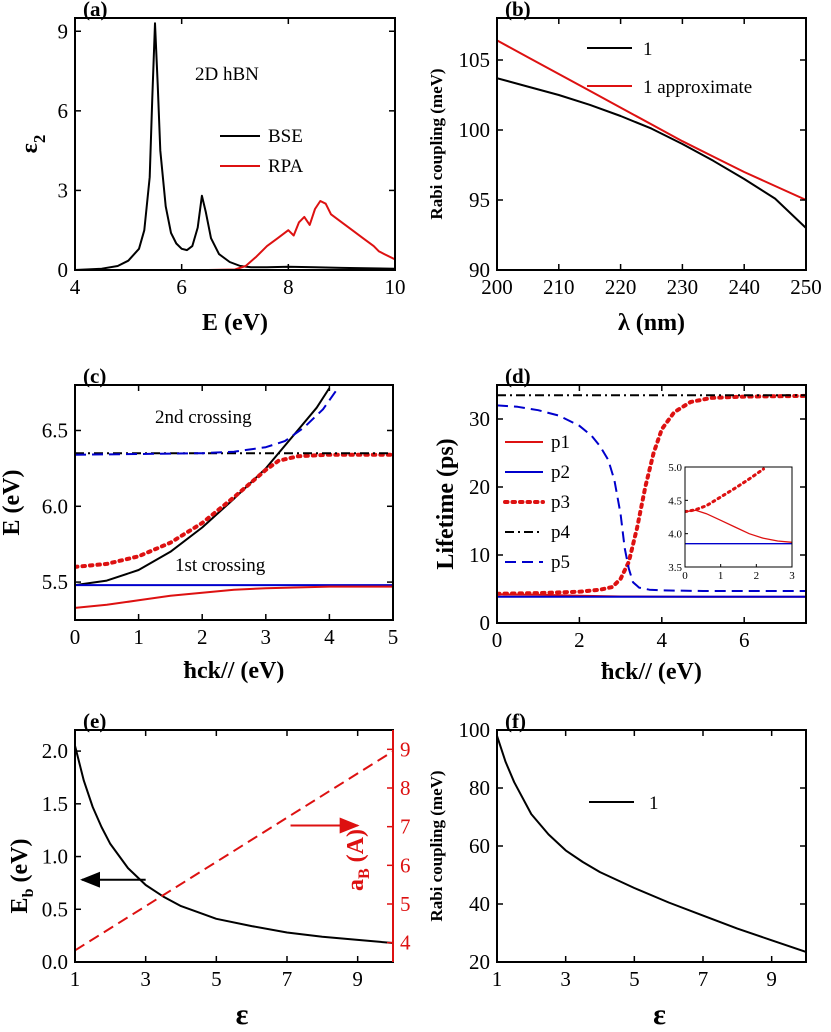 The height and width of the screenshot is (1032, 831). I want to click on y-right-tick-label: 5, so click(405, 904).